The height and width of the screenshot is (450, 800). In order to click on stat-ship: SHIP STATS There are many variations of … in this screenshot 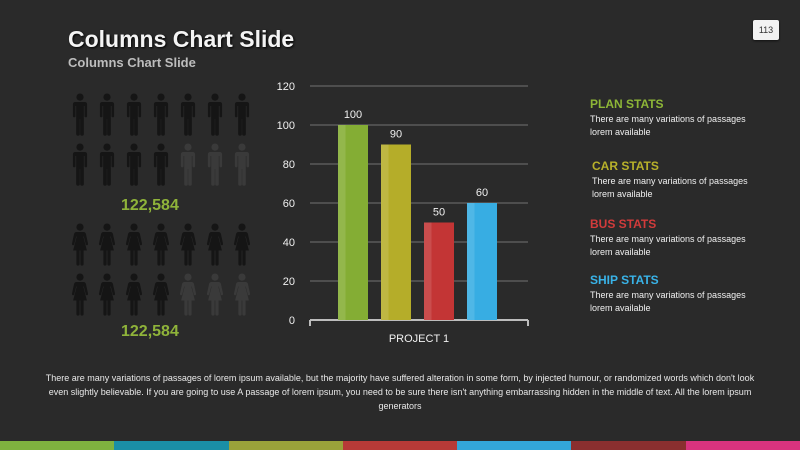, I will do `click(675, 294)`.